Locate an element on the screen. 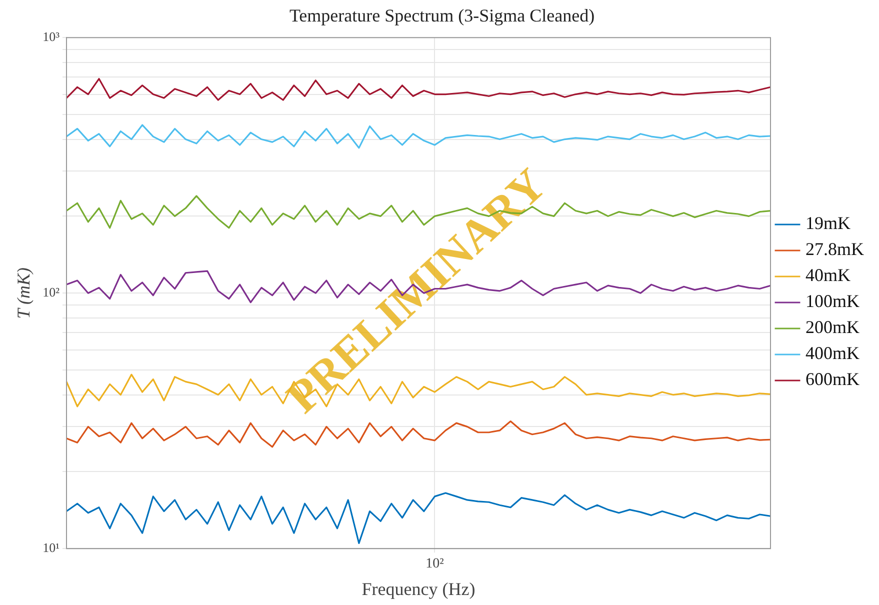 The width and height of the screenshot is (879, 605). y-tick-label: 10³ is located at coordinates (51, 36).